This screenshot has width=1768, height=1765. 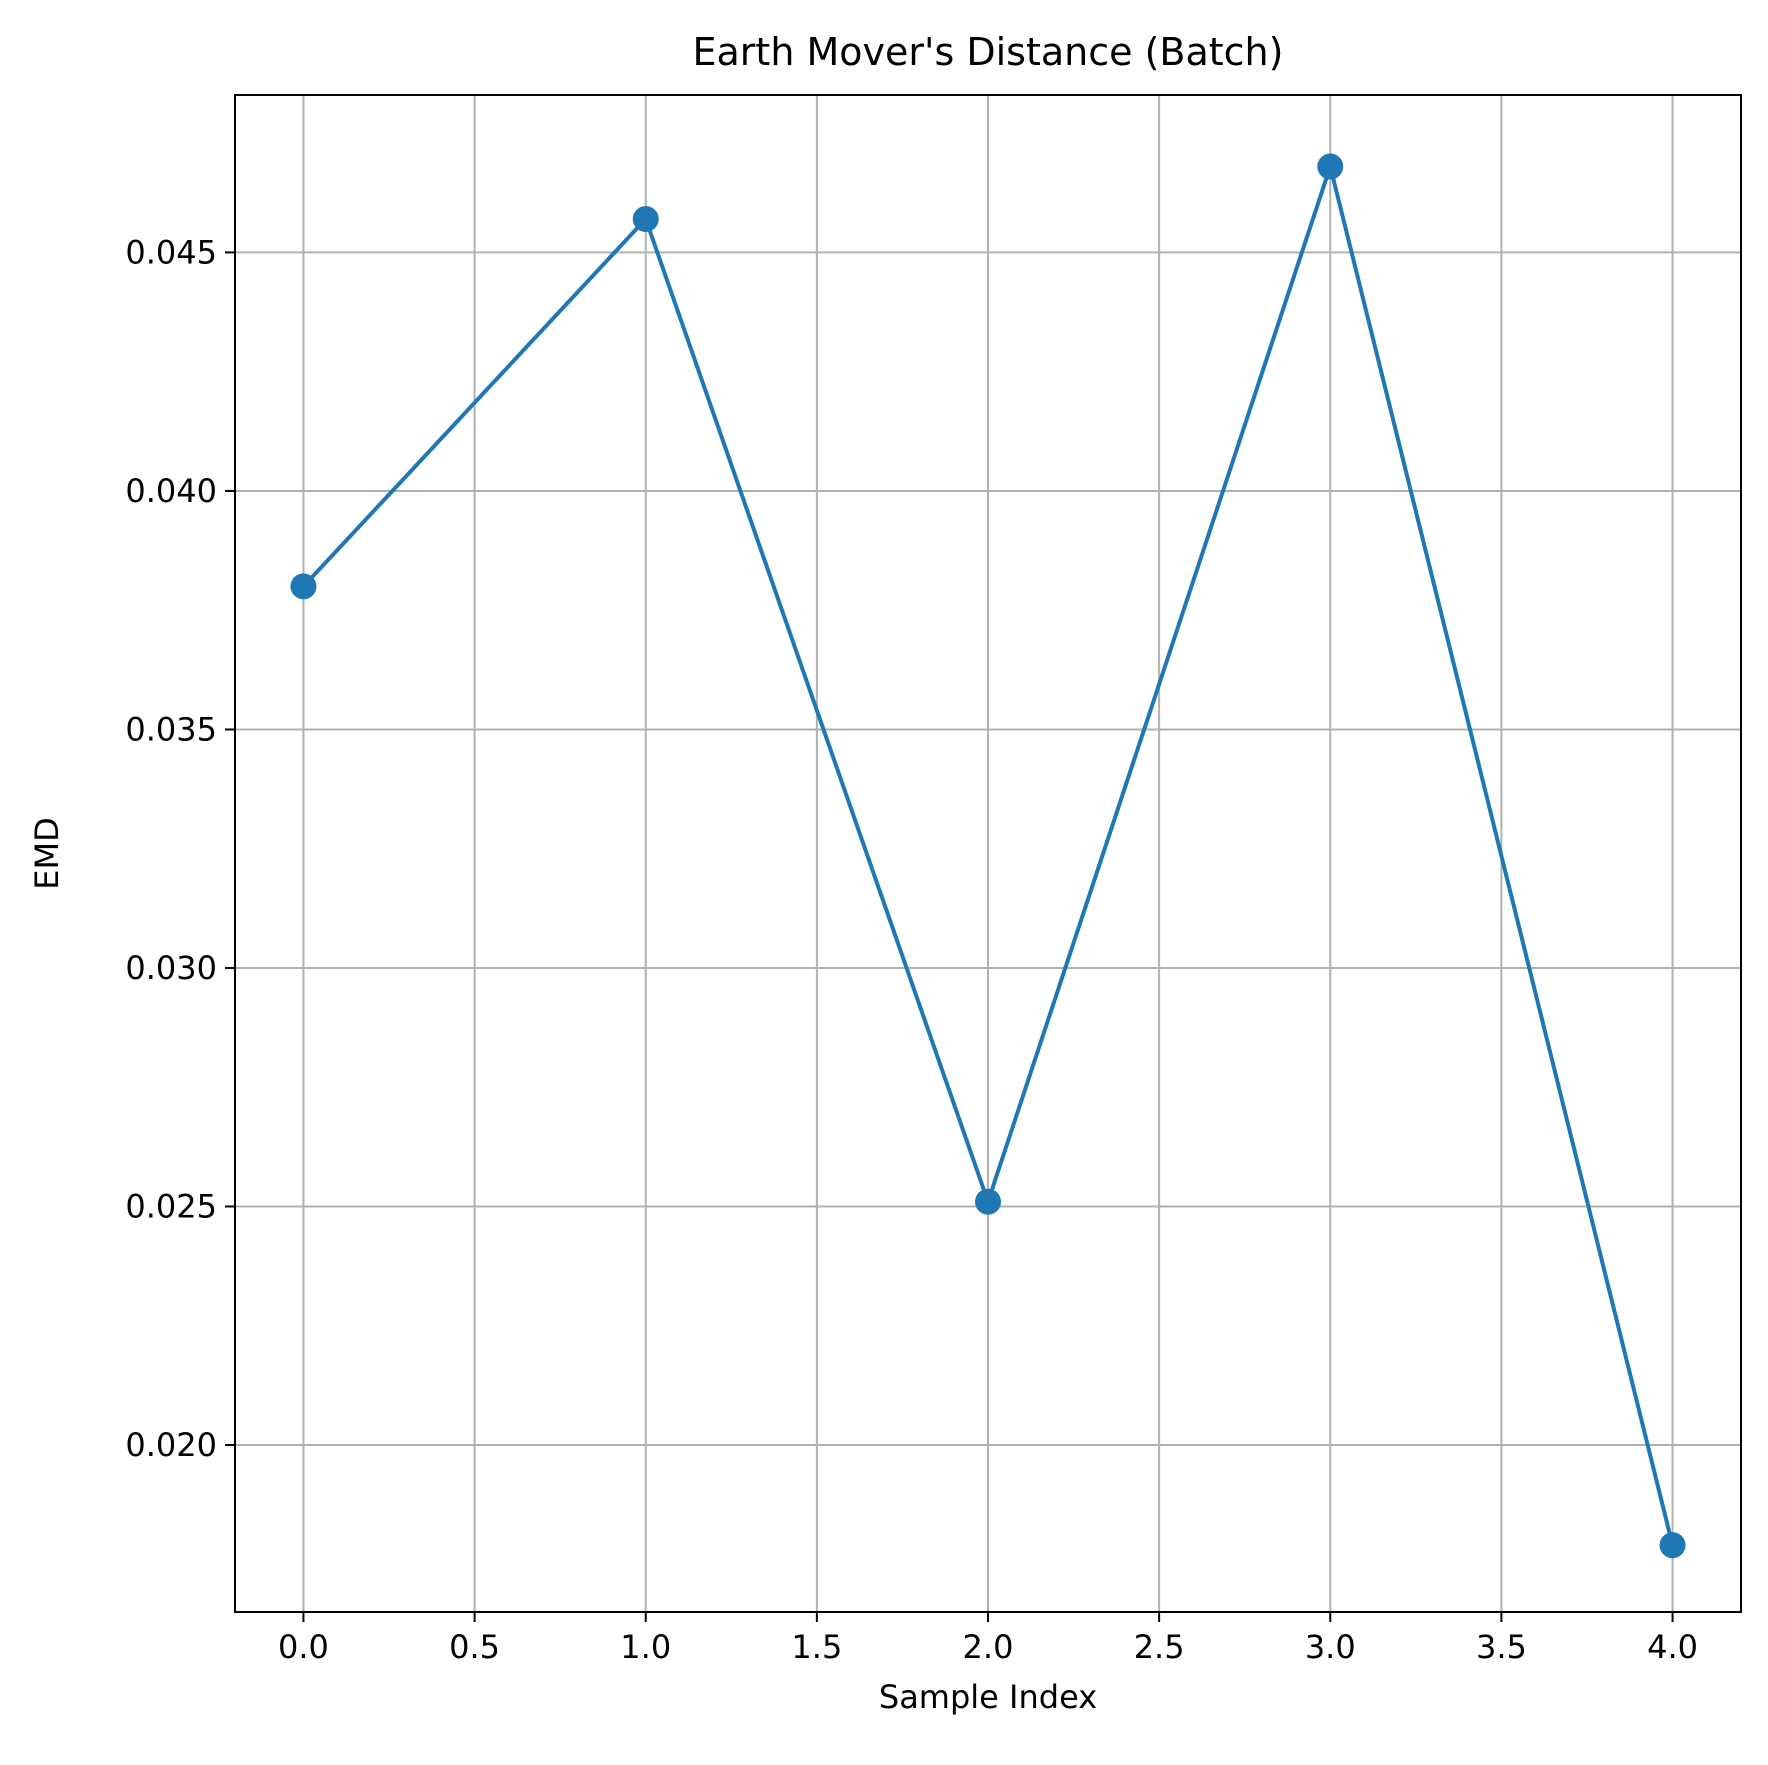 What do you see at coordinates (47, 853) in the screenshot?
I see `y-axis-label: EMD` at bounding box center [47, 853].